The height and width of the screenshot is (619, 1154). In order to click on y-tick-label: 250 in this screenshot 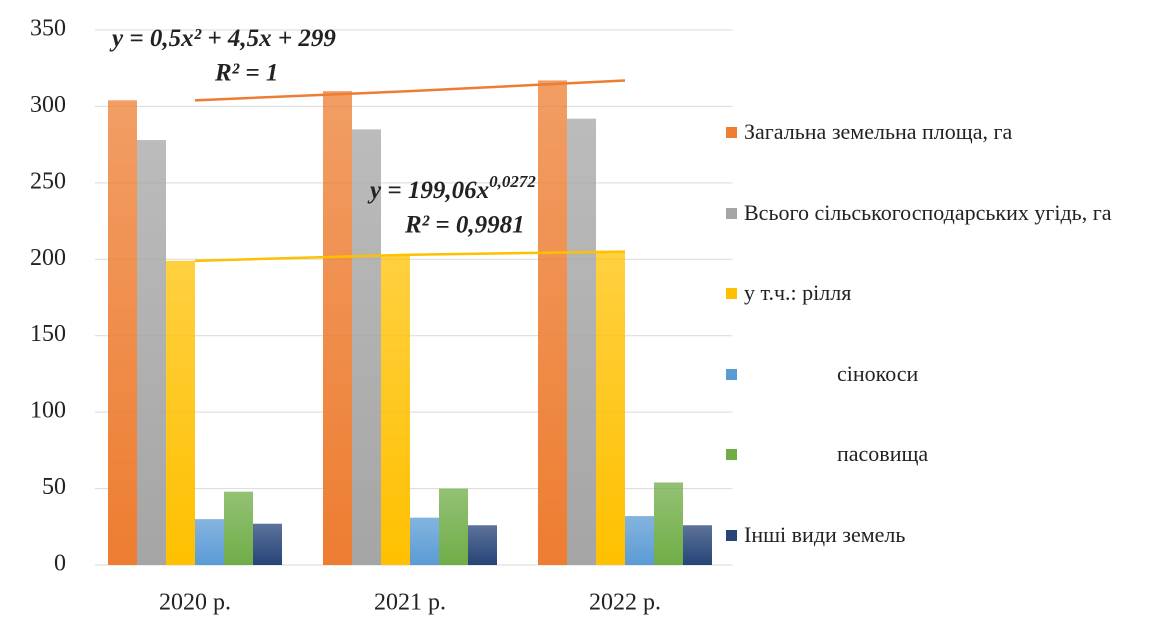, I will do `click(48, 181)`.